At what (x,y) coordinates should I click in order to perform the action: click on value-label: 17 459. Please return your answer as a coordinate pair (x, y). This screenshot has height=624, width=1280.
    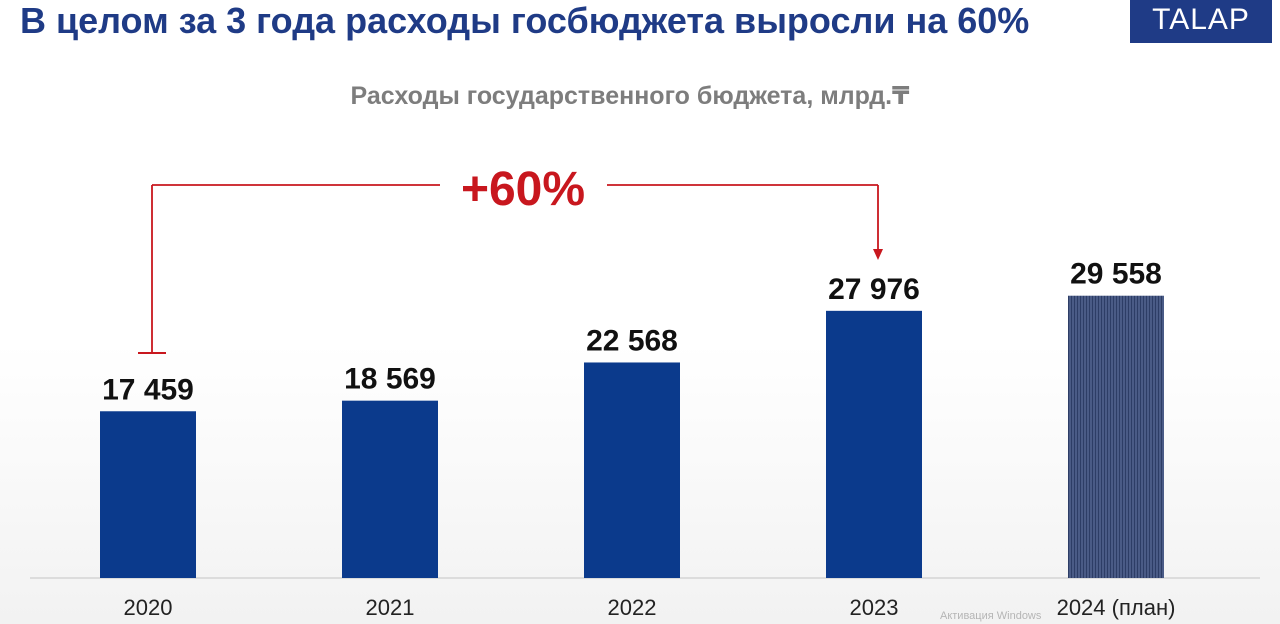
    Looking at the image, I should click on (148, 389).